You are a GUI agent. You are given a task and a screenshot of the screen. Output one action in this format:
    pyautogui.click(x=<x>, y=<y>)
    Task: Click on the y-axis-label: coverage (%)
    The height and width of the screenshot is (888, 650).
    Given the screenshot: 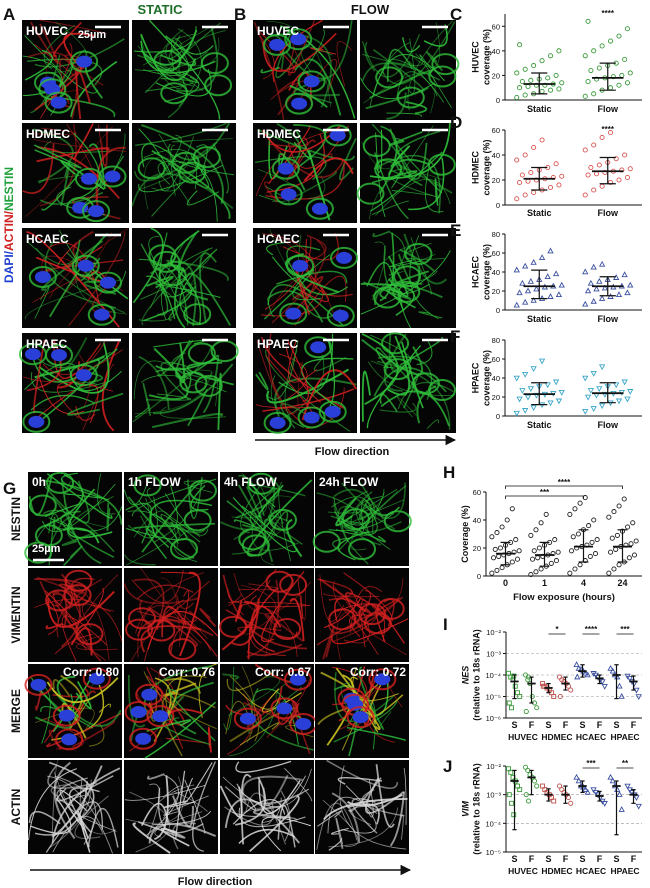 What is the action you would take?
    pyautogui.click(x=487, y=378)
    